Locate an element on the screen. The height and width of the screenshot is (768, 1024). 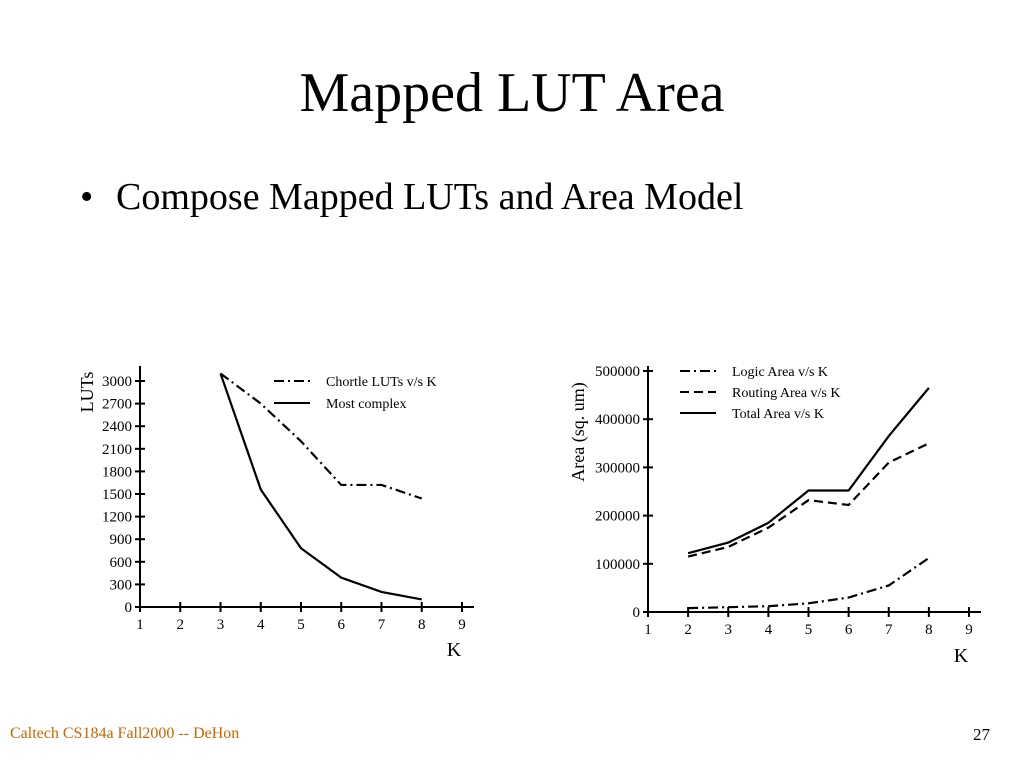
y-tick-label: 2400 is located at coordinates (117, 427).